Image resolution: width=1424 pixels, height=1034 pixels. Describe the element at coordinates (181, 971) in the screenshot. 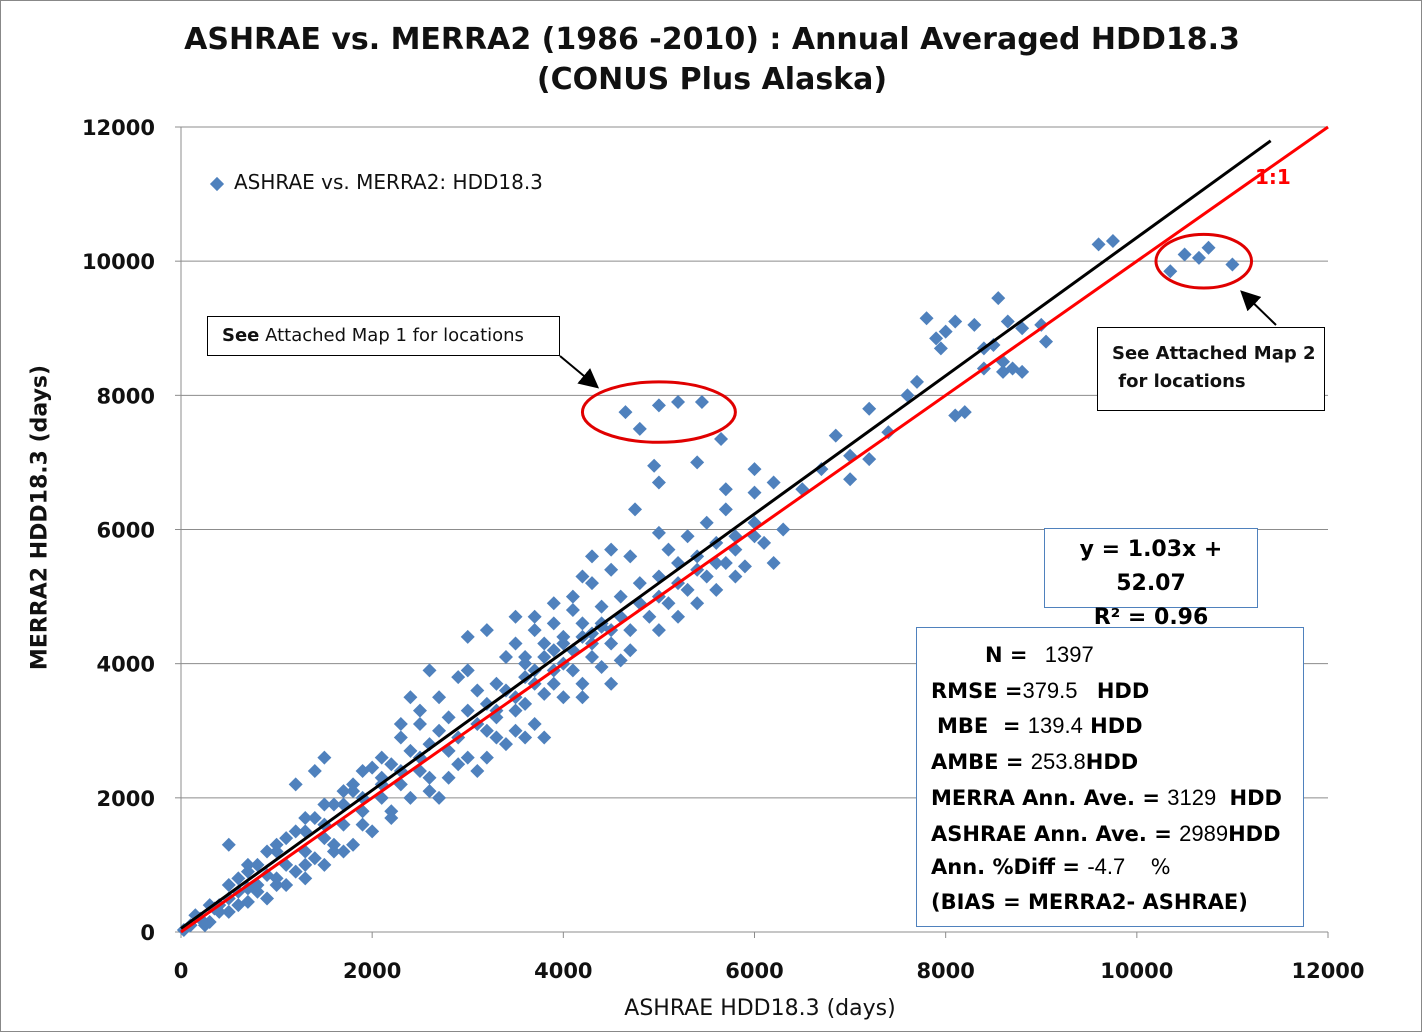

I see `x-tick-label: 0` at that location.